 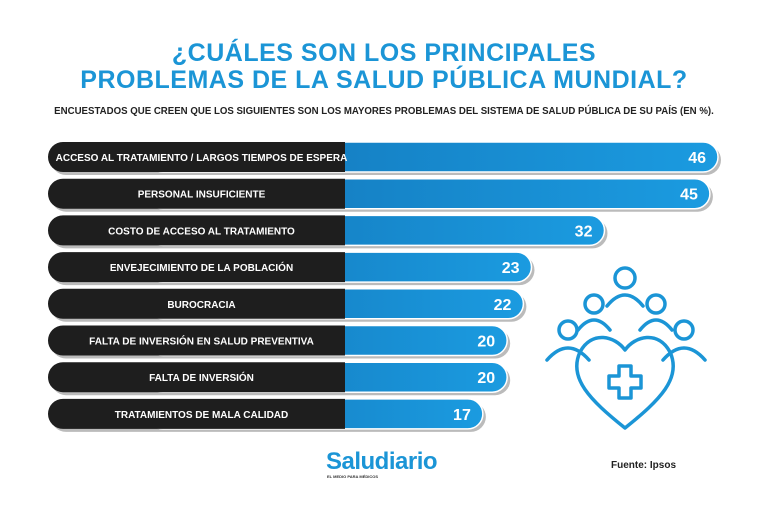 What do you see at coordinates (382, 461) in the screenshot?
I see `saludiario-logo: Saludiario` at bounding box center [382, 461].